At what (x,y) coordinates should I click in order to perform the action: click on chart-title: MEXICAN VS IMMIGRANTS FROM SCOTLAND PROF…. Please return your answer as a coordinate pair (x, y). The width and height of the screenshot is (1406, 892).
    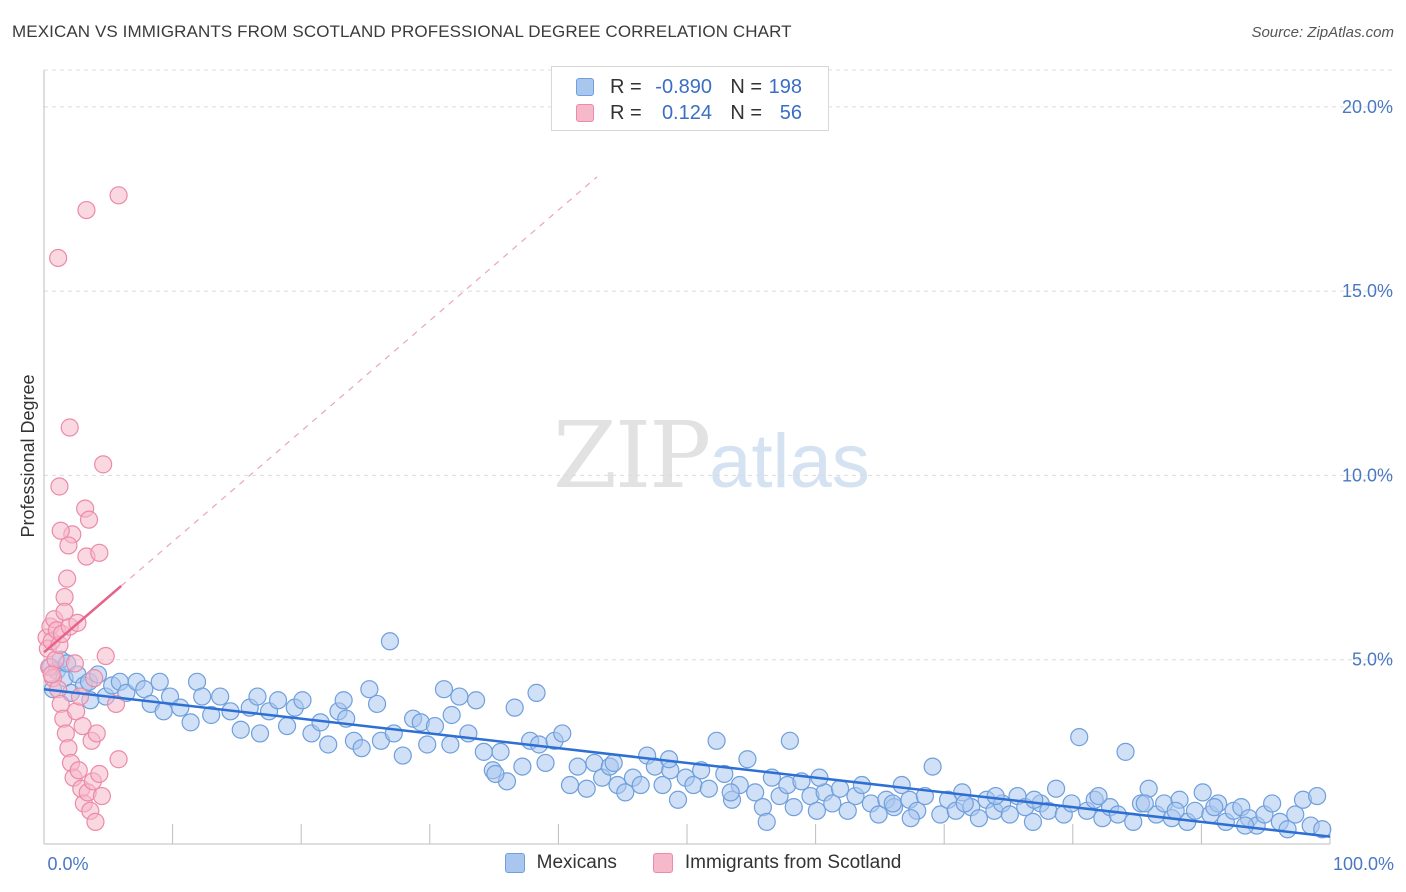
    Looking at the image, I should click on (402, 31).